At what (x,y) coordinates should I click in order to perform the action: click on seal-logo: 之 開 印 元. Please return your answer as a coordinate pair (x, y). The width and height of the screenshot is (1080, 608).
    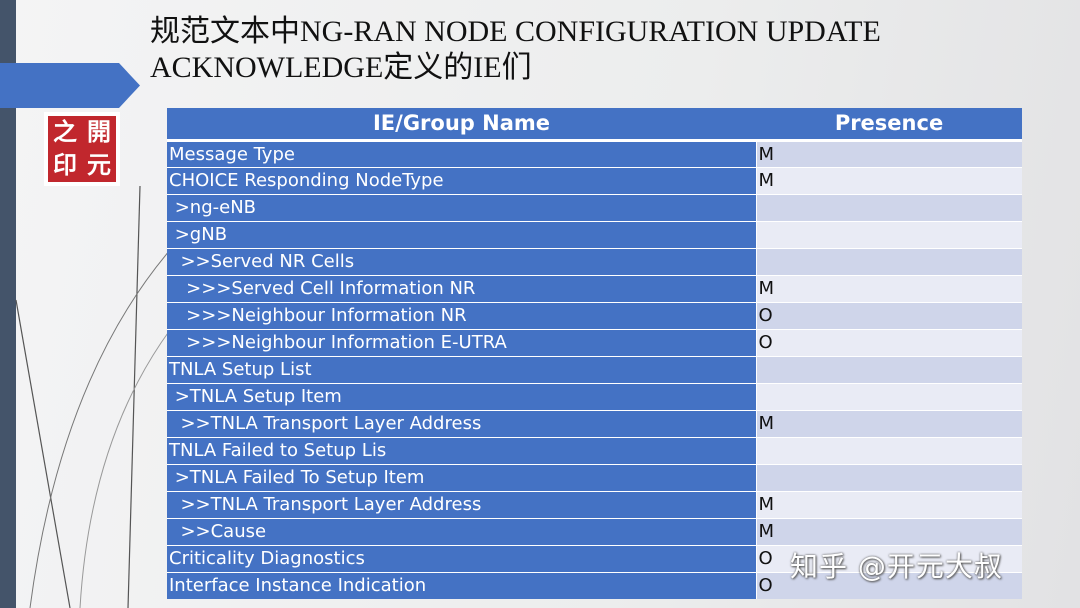
    Looking at the image, I should click on (82, 149).